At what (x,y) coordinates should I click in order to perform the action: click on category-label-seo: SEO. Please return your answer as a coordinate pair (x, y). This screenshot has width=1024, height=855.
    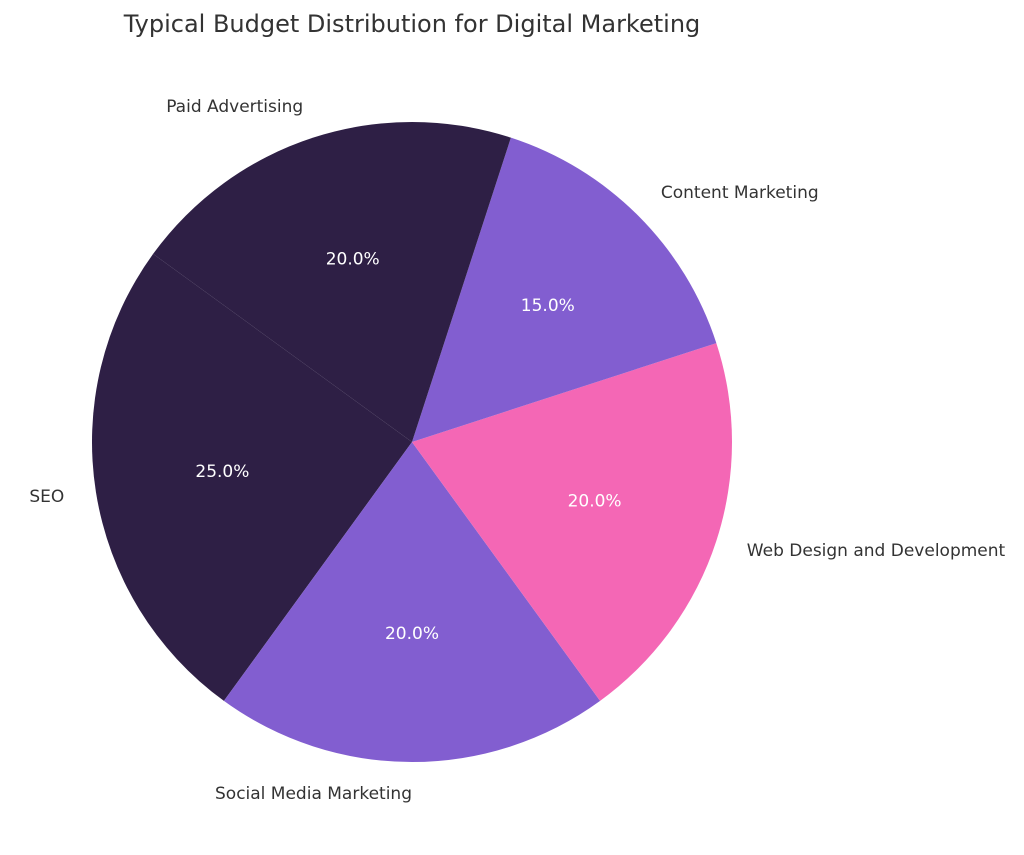
    Looking at the image, I should click on (46, 497).